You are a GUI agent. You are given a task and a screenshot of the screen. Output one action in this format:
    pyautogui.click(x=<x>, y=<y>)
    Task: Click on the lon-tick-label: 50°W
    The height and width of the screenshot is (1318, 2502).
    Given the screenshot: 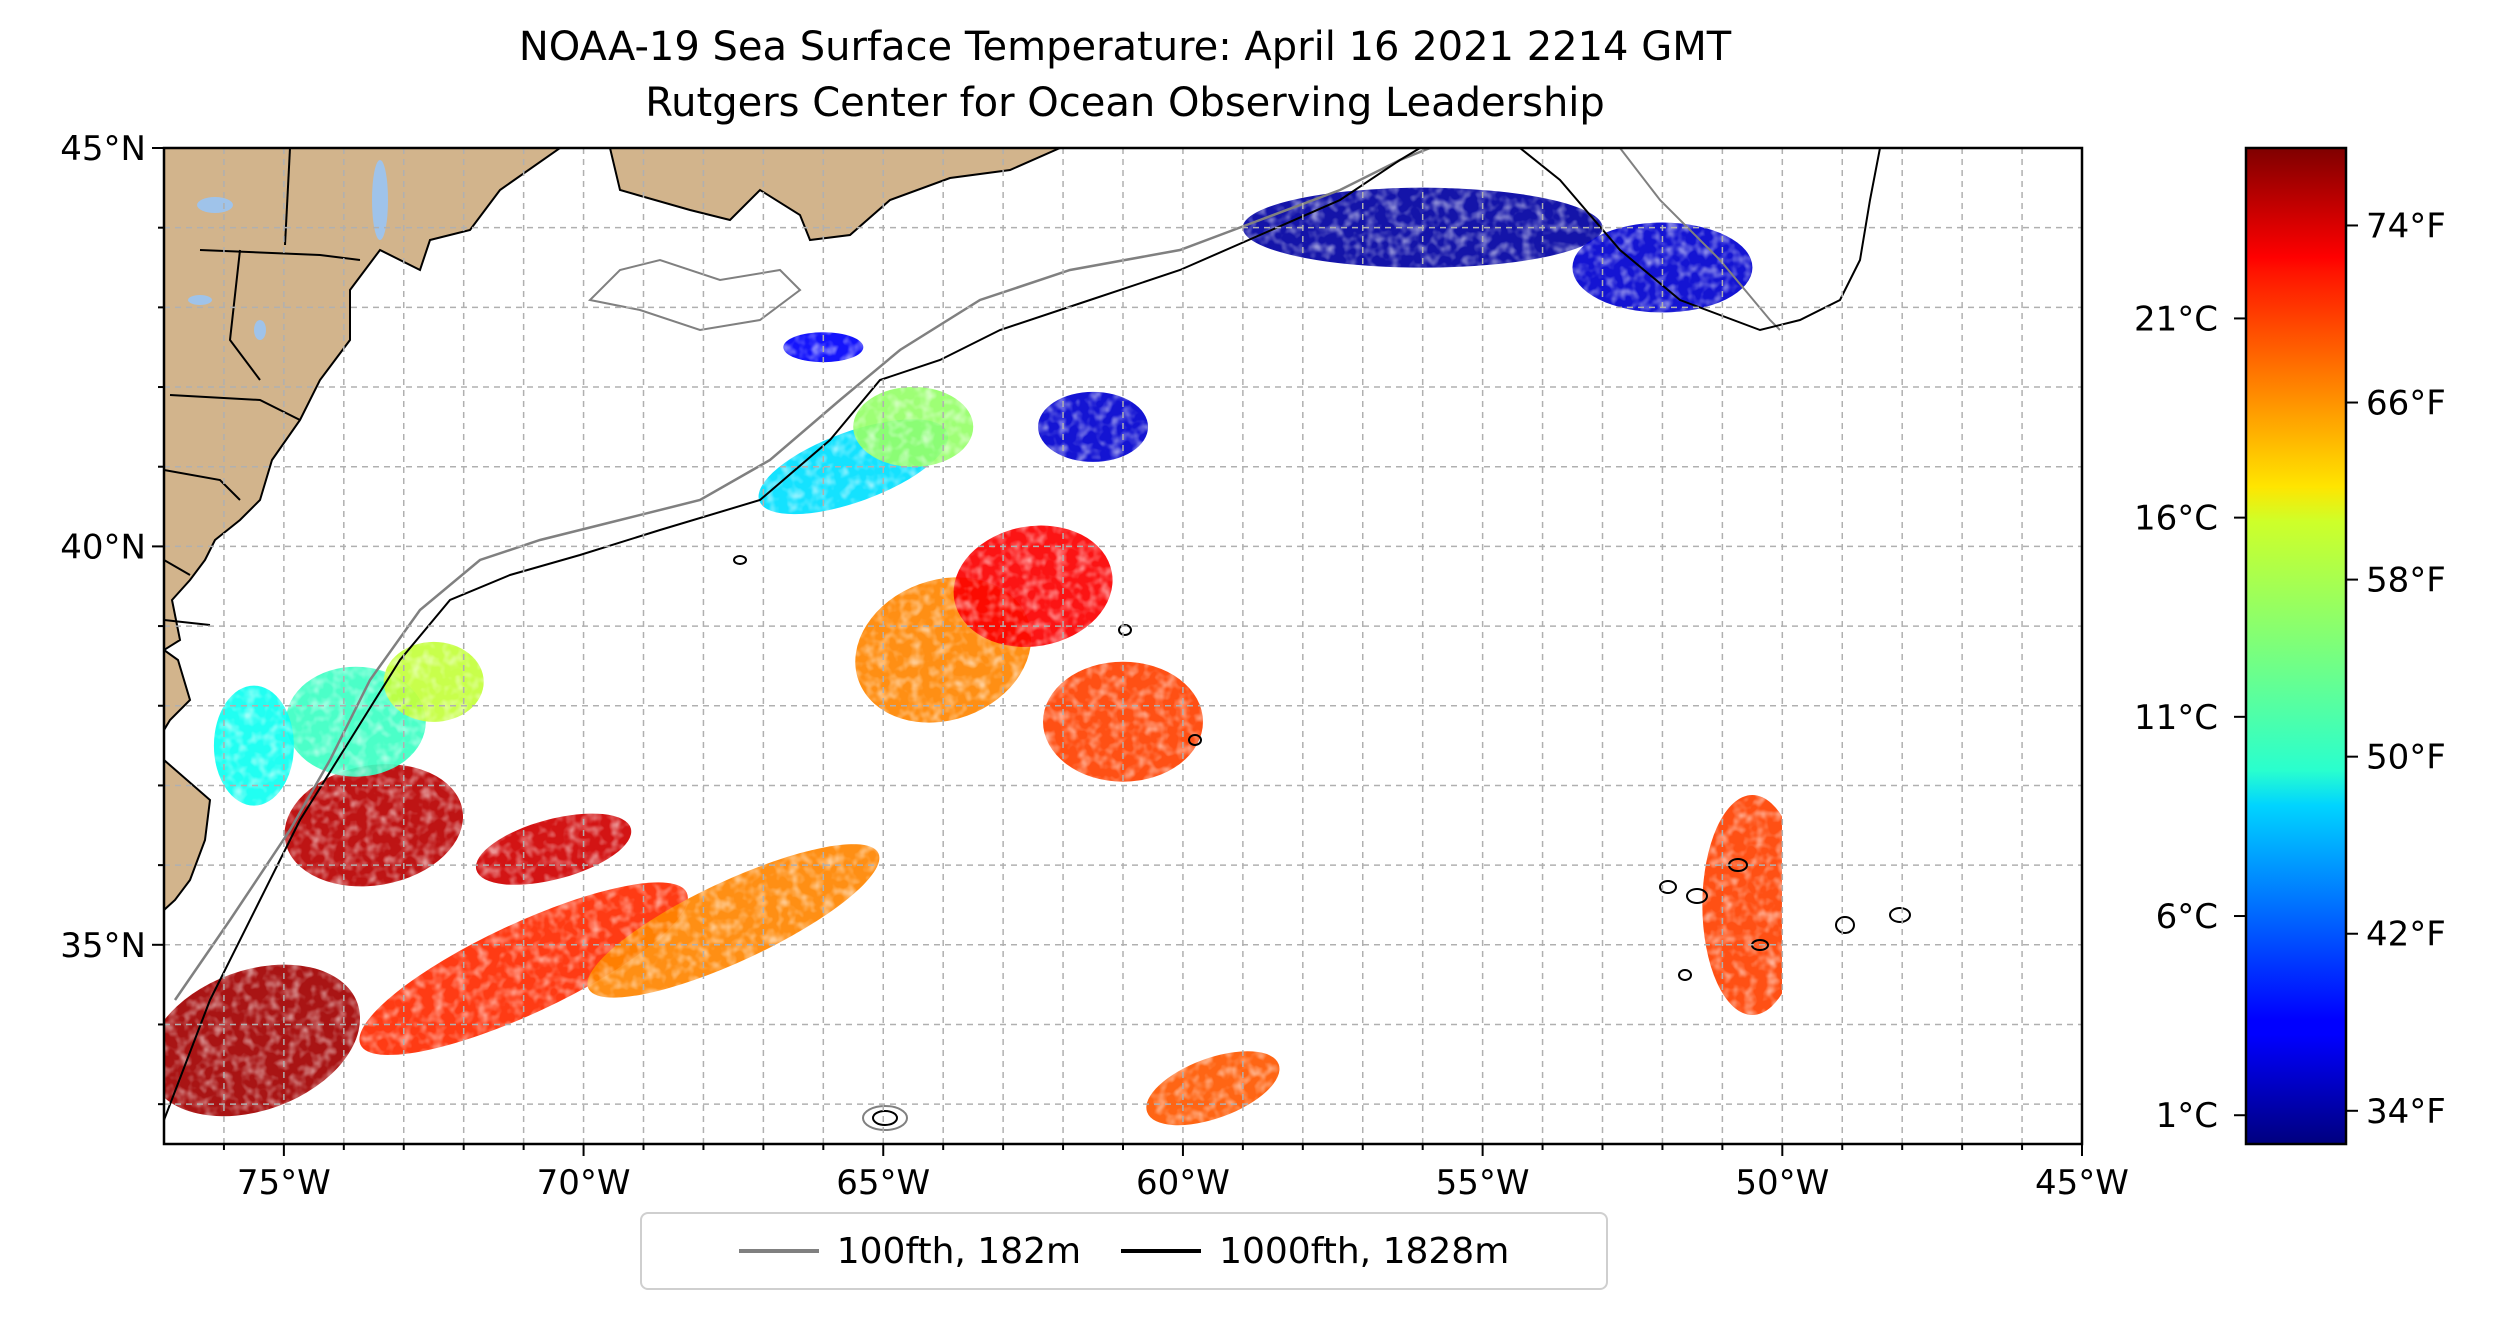 What is the action you would take?
    pyautogui.click(x=1782, y=1183)
    